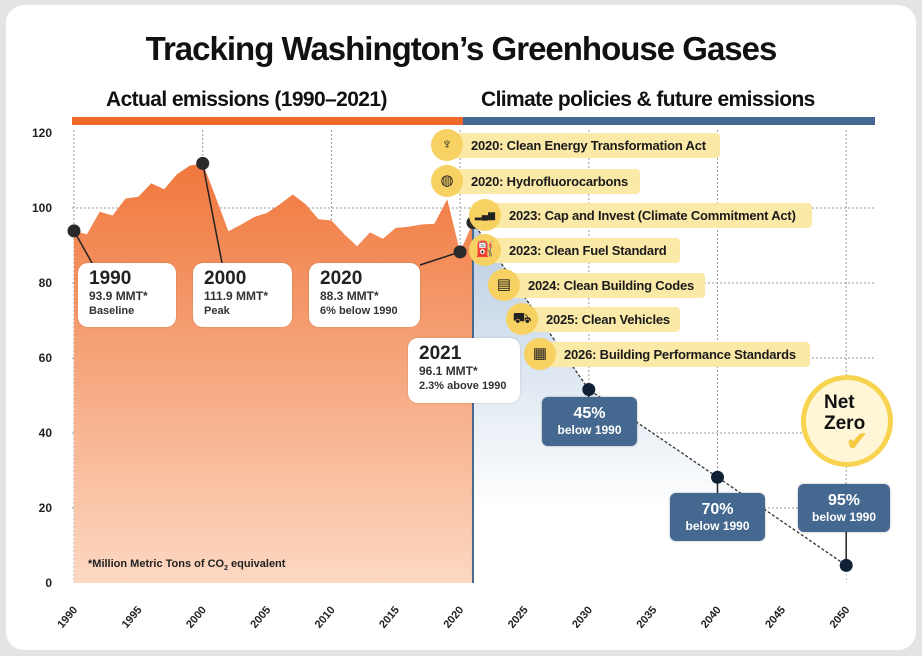 Image resolution: width=922 pixels, height=656 pixels. What do you see at coordinates (775, 617) in the screenshot?
I see `x-tick-label: 2045` at bounding box center [775, 617].